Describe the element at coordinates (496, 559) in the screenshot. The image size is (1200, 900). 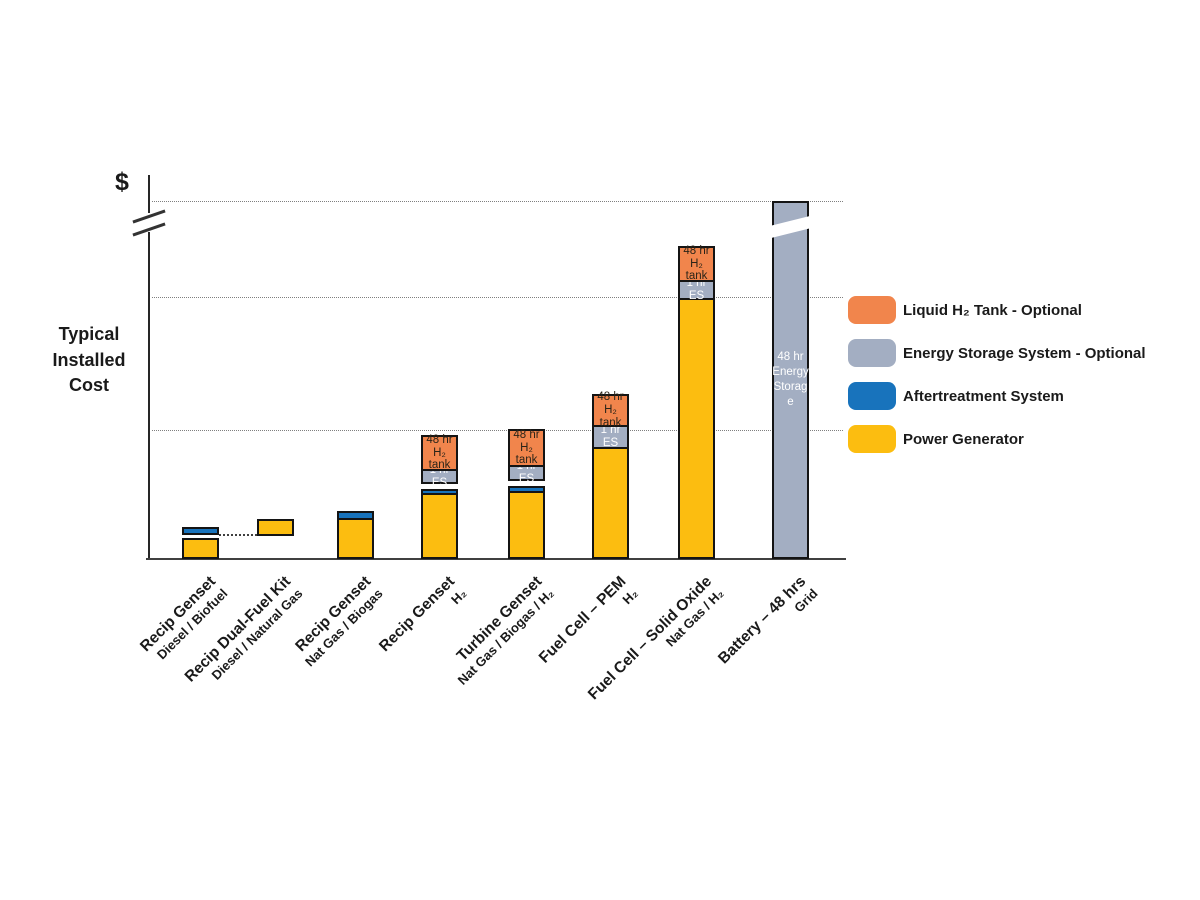
I see `x-axis-line` at that location.